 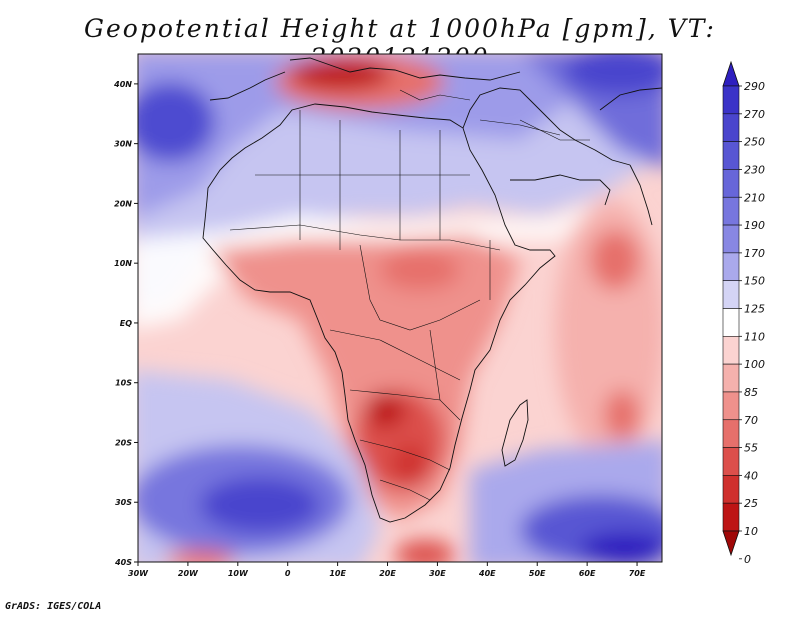 What do you see at coordinates (122, 84) in the screenshot?
I see `lat-label: 40N` at bounding box center [122, 84].